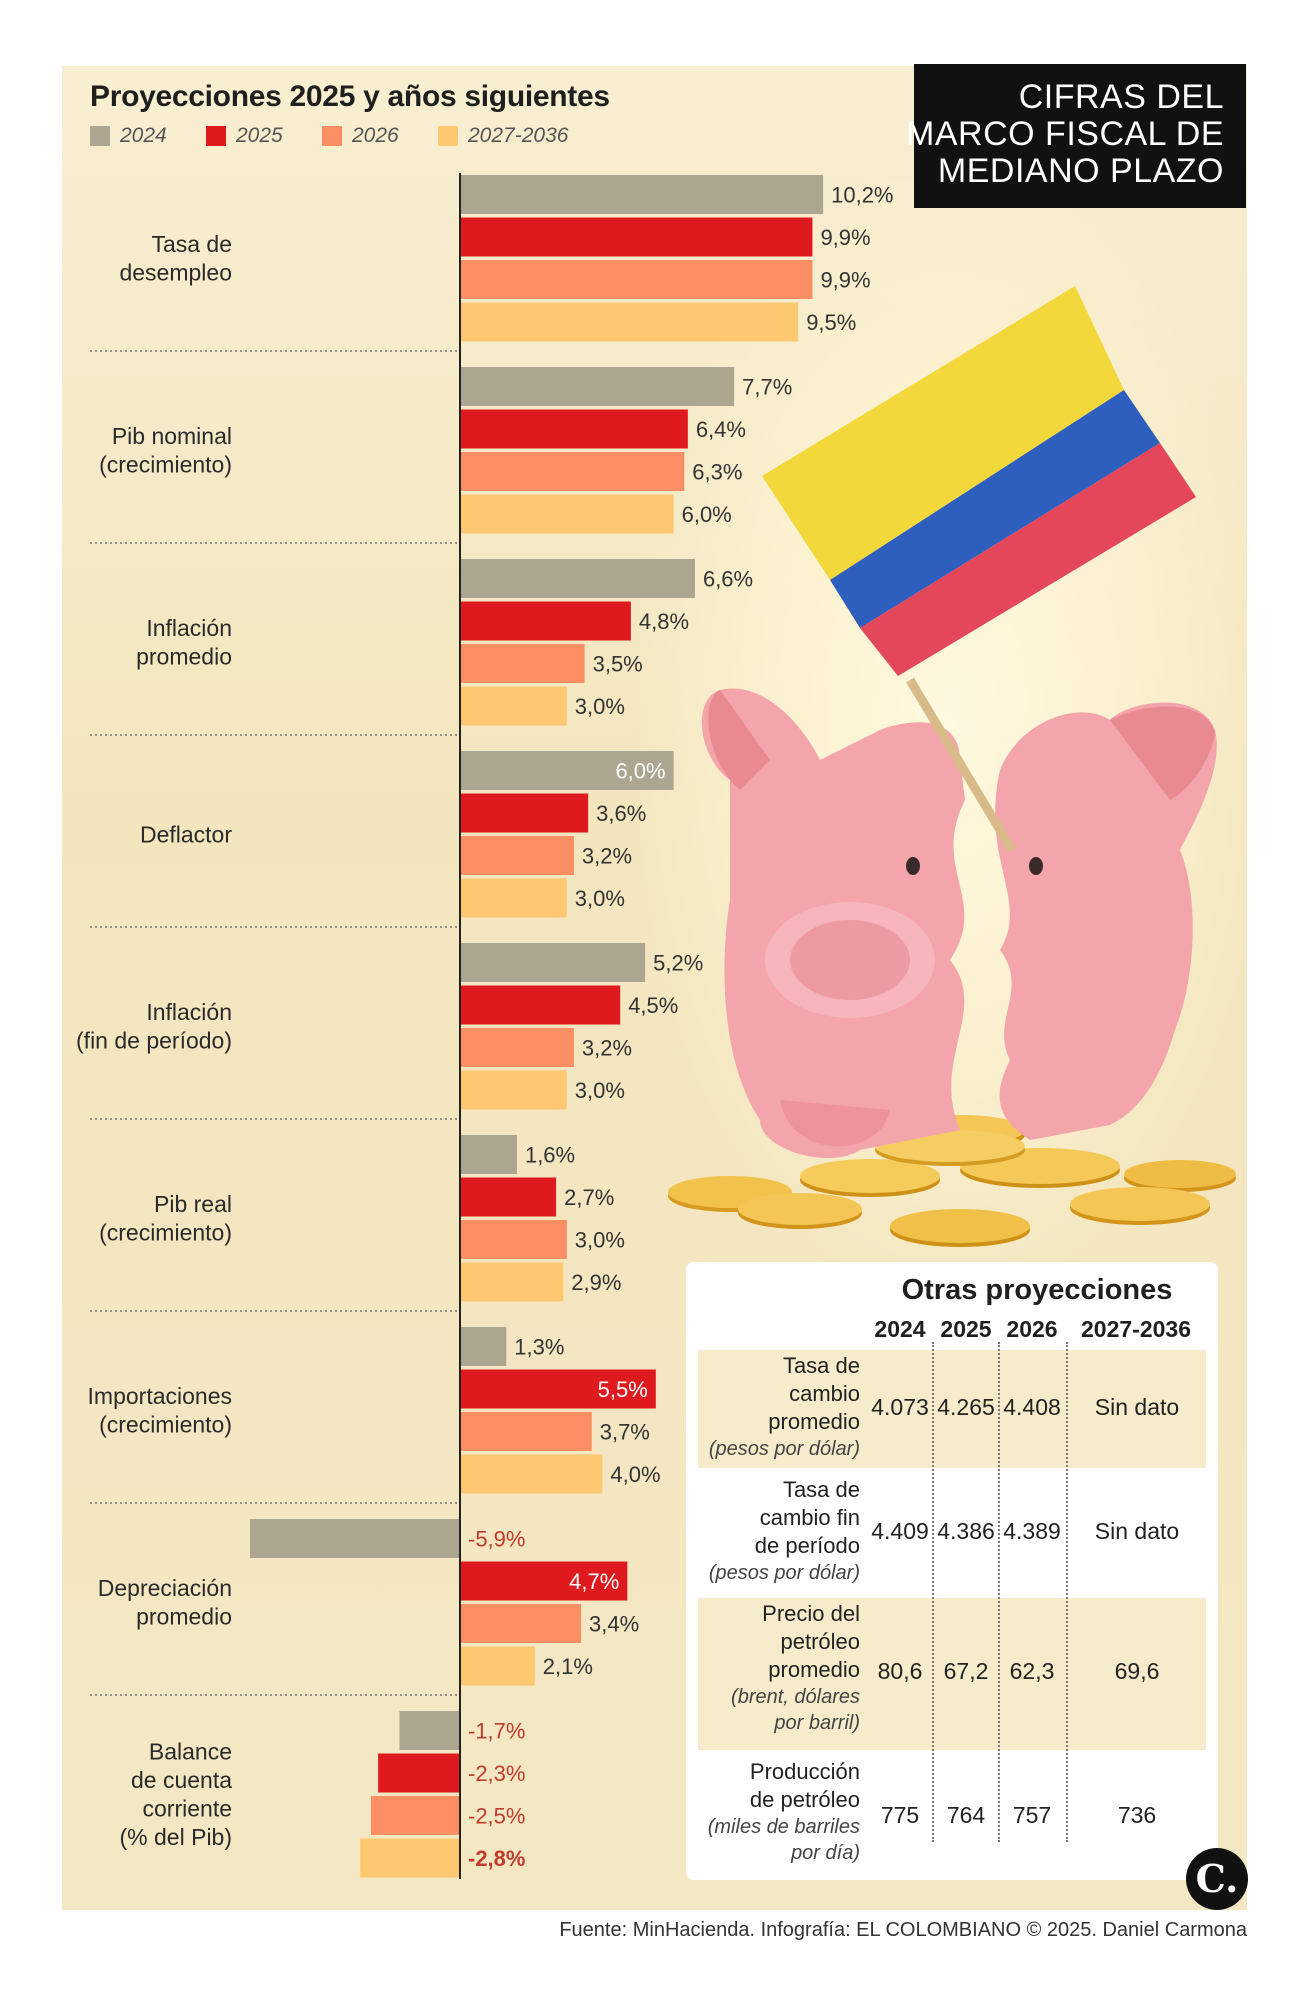 Image resolution: width=1307 pixels, height=2000 pixels. What do you see at coordinates (1032, 1815) in the screenshot?
I see `table-cell: 757` at bounding box center [1032, 1815].